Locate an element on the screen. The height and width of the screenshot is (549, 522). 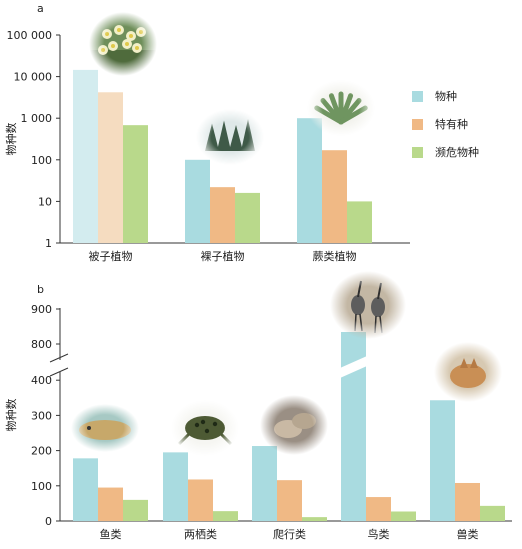
panel-b-y-tick-label: 100 is located at coordinates (41, 486).